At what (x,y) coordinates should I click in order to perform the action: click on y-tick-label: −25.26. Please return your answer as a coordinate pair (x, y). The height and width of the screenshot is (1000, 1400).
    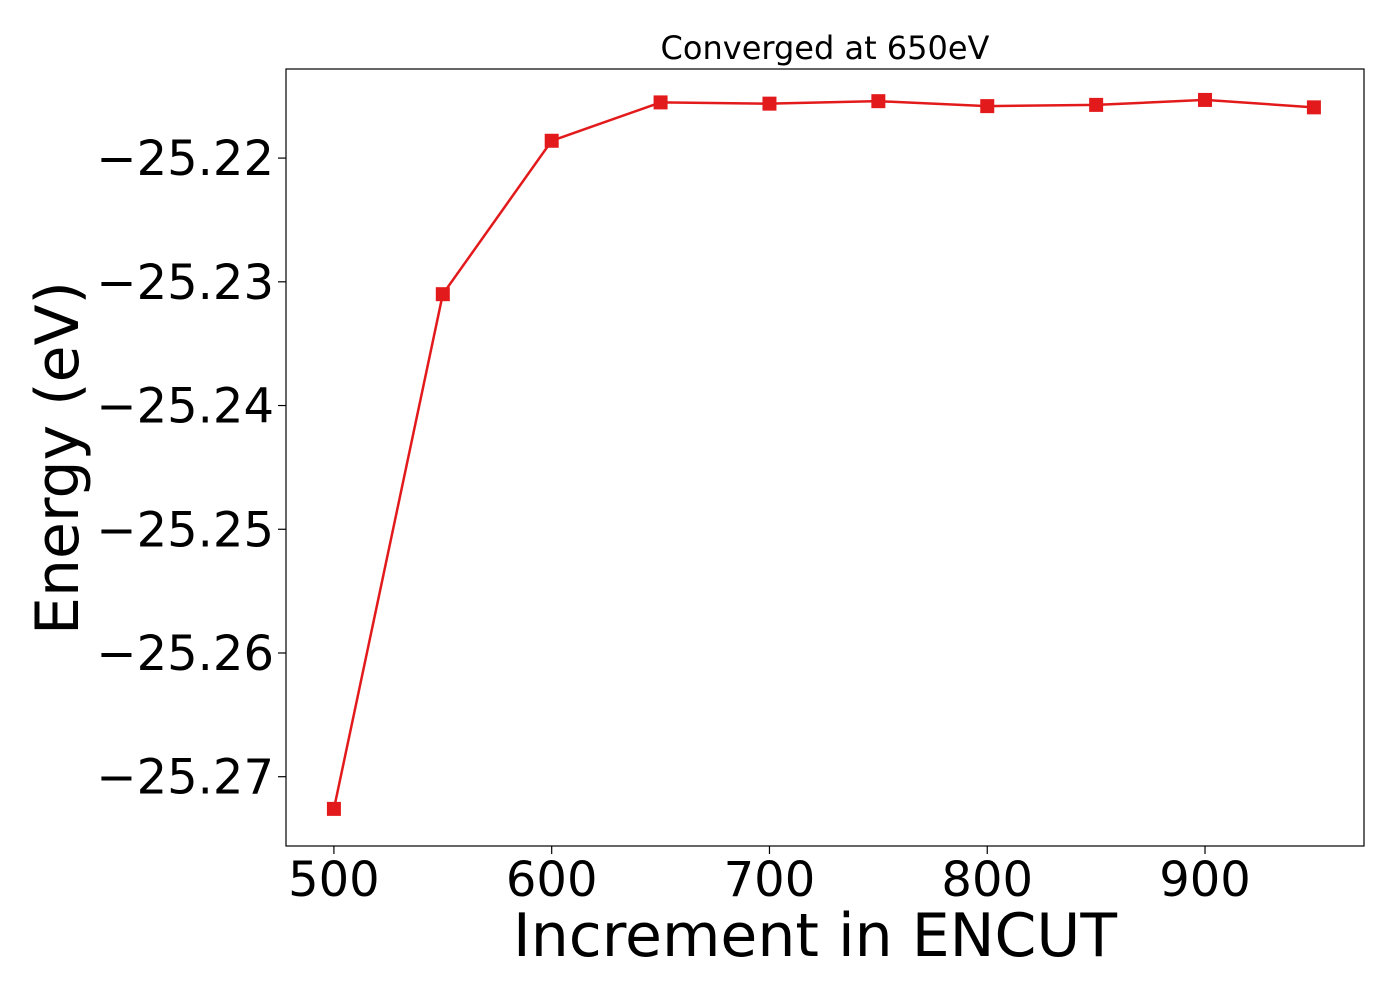
    Looking at the image, I should click on (185, 654).